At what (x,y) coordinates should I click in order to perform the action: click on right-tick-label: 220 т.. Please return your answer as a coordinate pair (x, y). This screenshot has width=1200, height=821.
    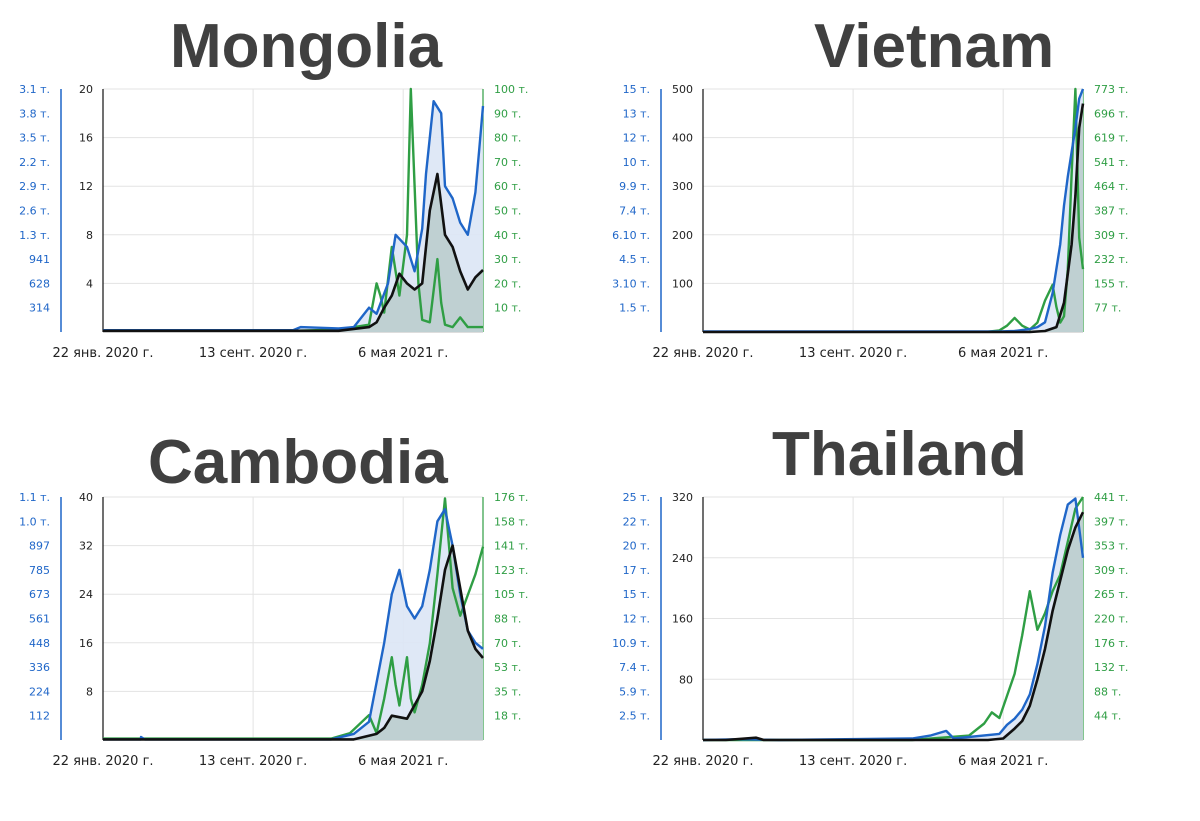
    Looking at the image, I should click on (1111, 619).